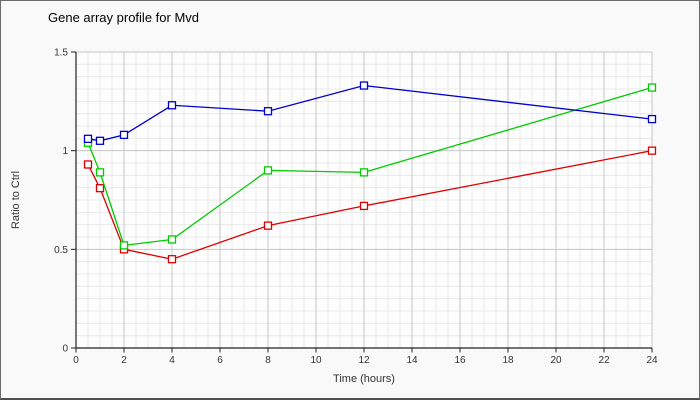 This screenshot has width=700, height=400. Describe the element at coordinates (268, 360) in the screenshot. I see `x-tick-label: 8` at that location.